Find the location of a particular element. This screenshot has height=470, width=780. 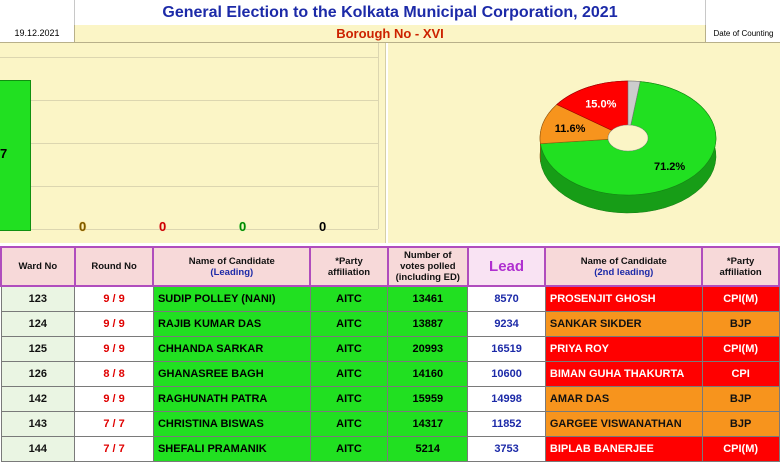

col-votes-sublabel: (including ED) is located at coordinates (427, 277).